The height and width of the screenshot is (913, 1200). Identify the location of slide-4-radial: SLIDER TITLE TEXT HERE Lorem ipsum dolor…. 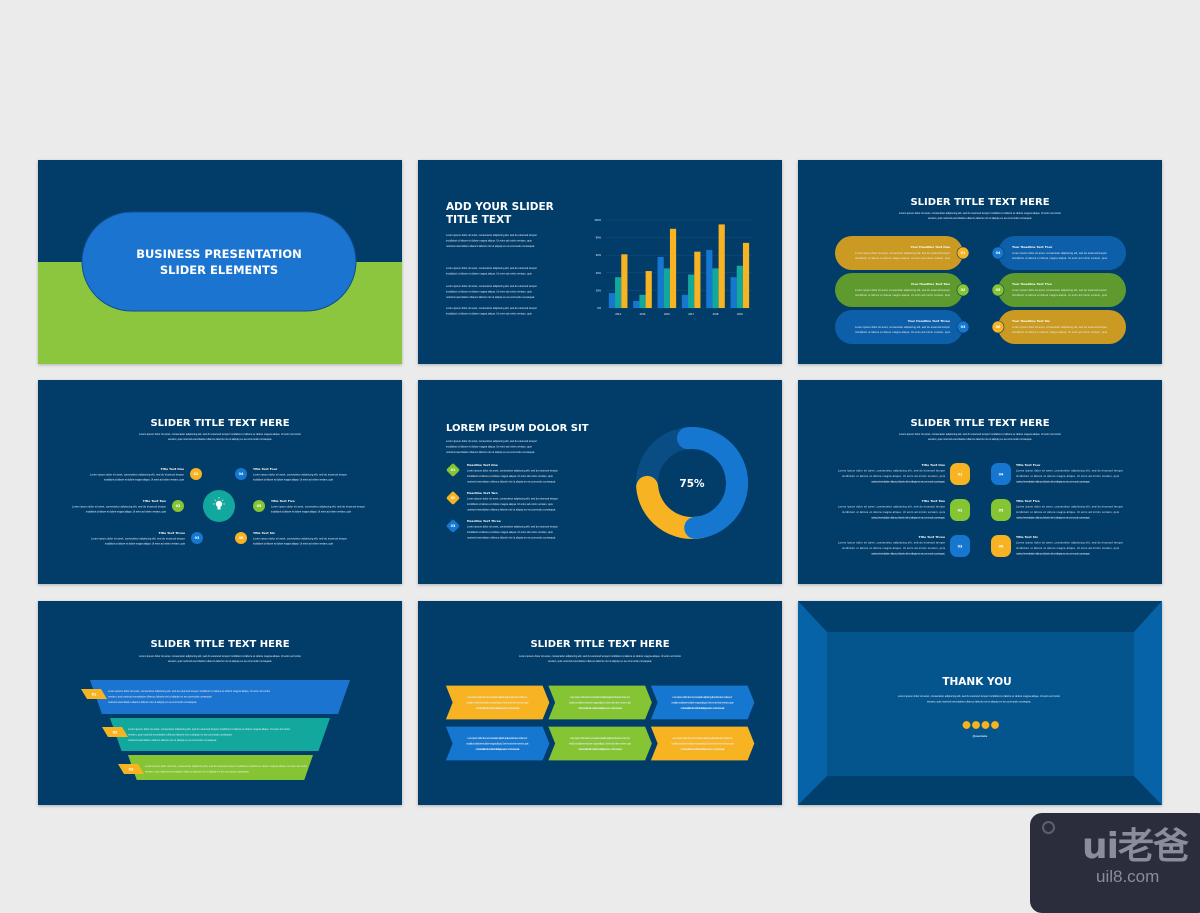
(220, 482).